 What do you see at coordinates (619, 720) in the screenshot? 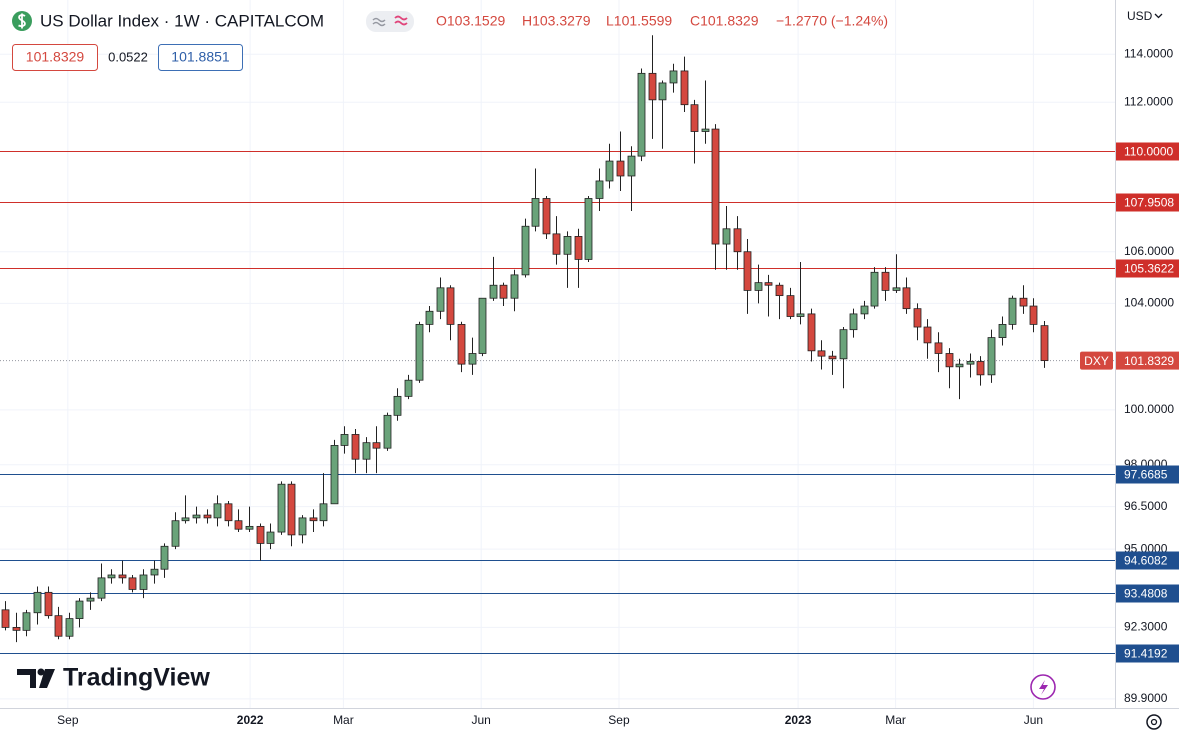
I see `x-tick-label: Sep` at bounding box center [619, 720].